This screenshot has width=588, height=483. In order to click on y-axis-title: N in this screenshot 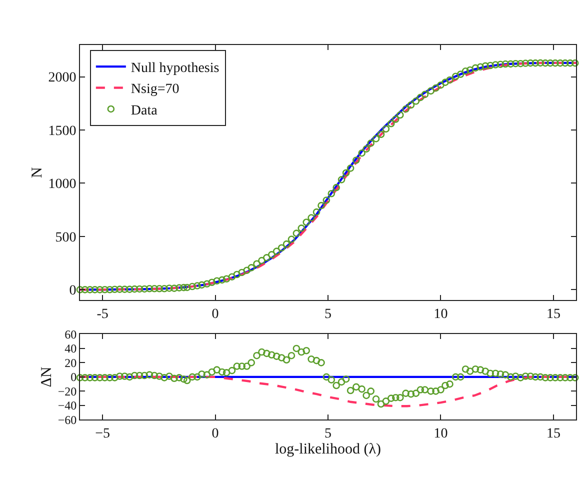, I will do `click(37, 172)`.